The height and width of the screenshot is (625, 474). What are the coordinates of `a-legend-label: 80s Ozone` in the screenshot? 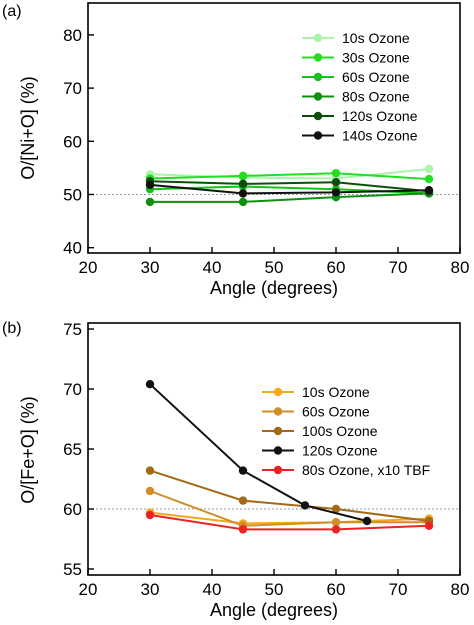 It's located at (376, 97).